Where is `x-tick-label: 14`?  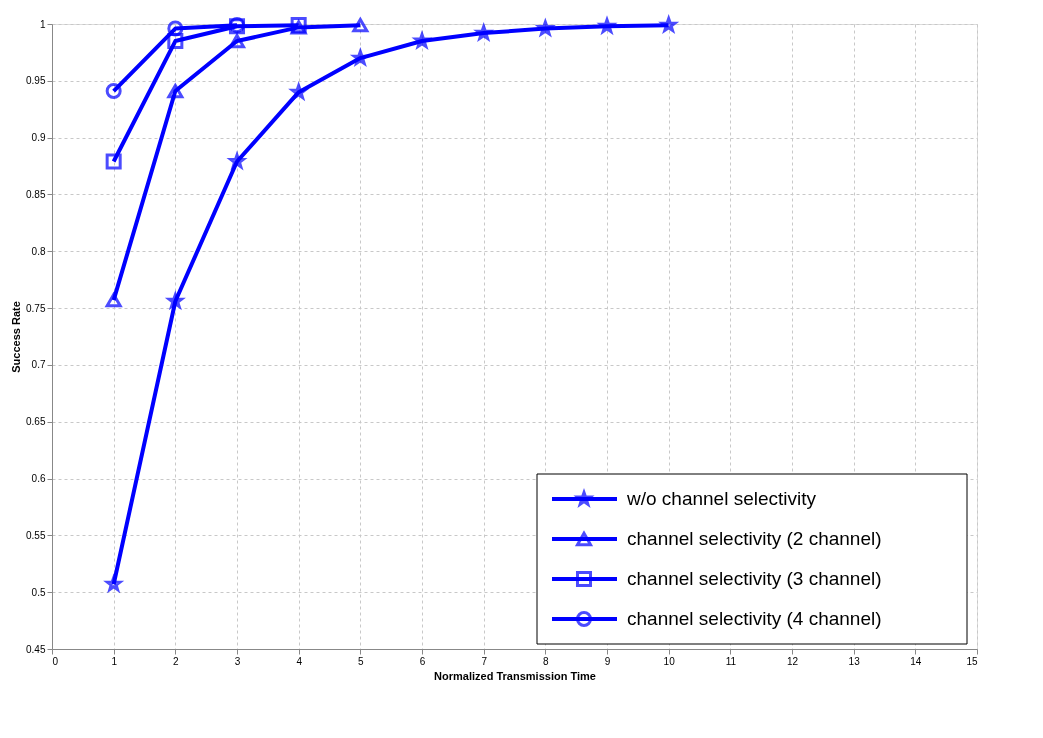
x-tick-label: 14 is located at coordinates (916, 661).